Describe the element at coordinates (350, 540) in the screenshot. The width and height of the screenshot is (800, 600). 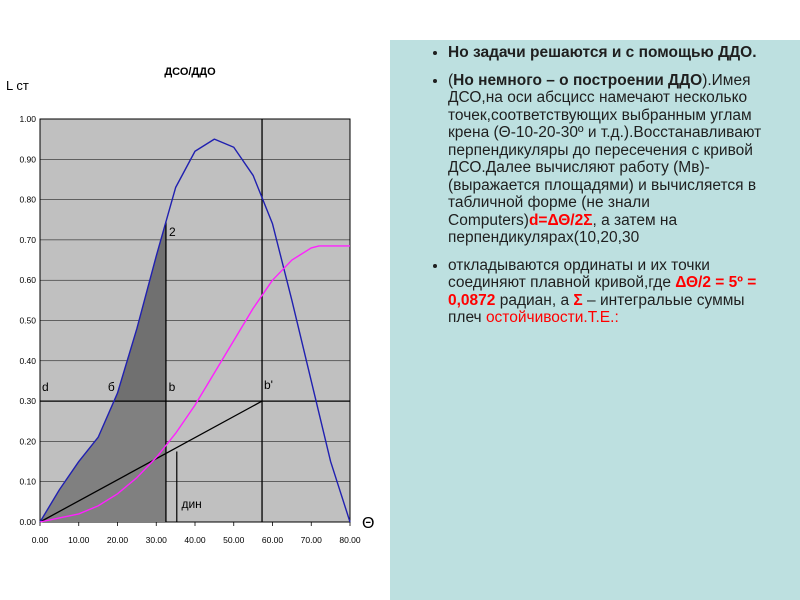
I see `x-tick-label: 80.00` at that location.